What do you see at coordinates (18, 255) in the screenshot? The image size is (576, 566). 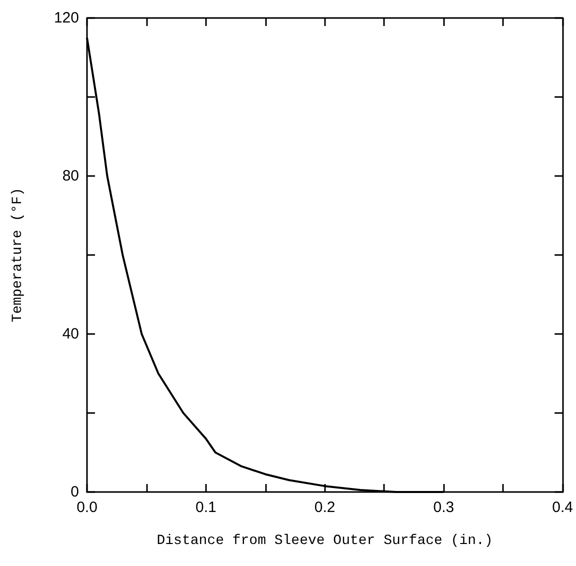 I see `y-axis-title: Temperature (°F)` at bounding box center [18, 255].